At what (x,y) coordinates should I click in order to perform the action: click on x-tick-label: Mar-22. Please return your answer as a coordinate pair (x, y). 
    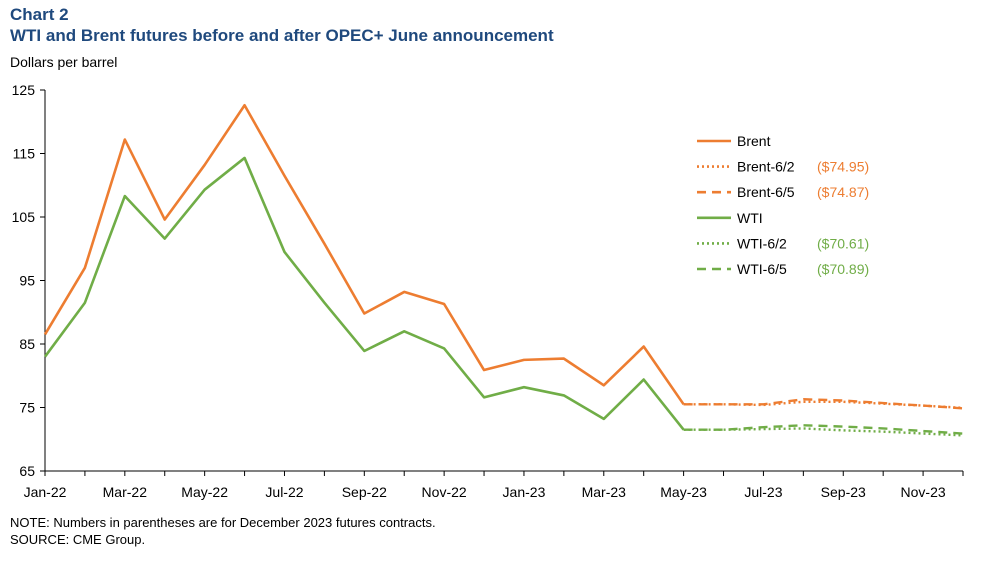
    Looking at the image, I should click on (125, 492).